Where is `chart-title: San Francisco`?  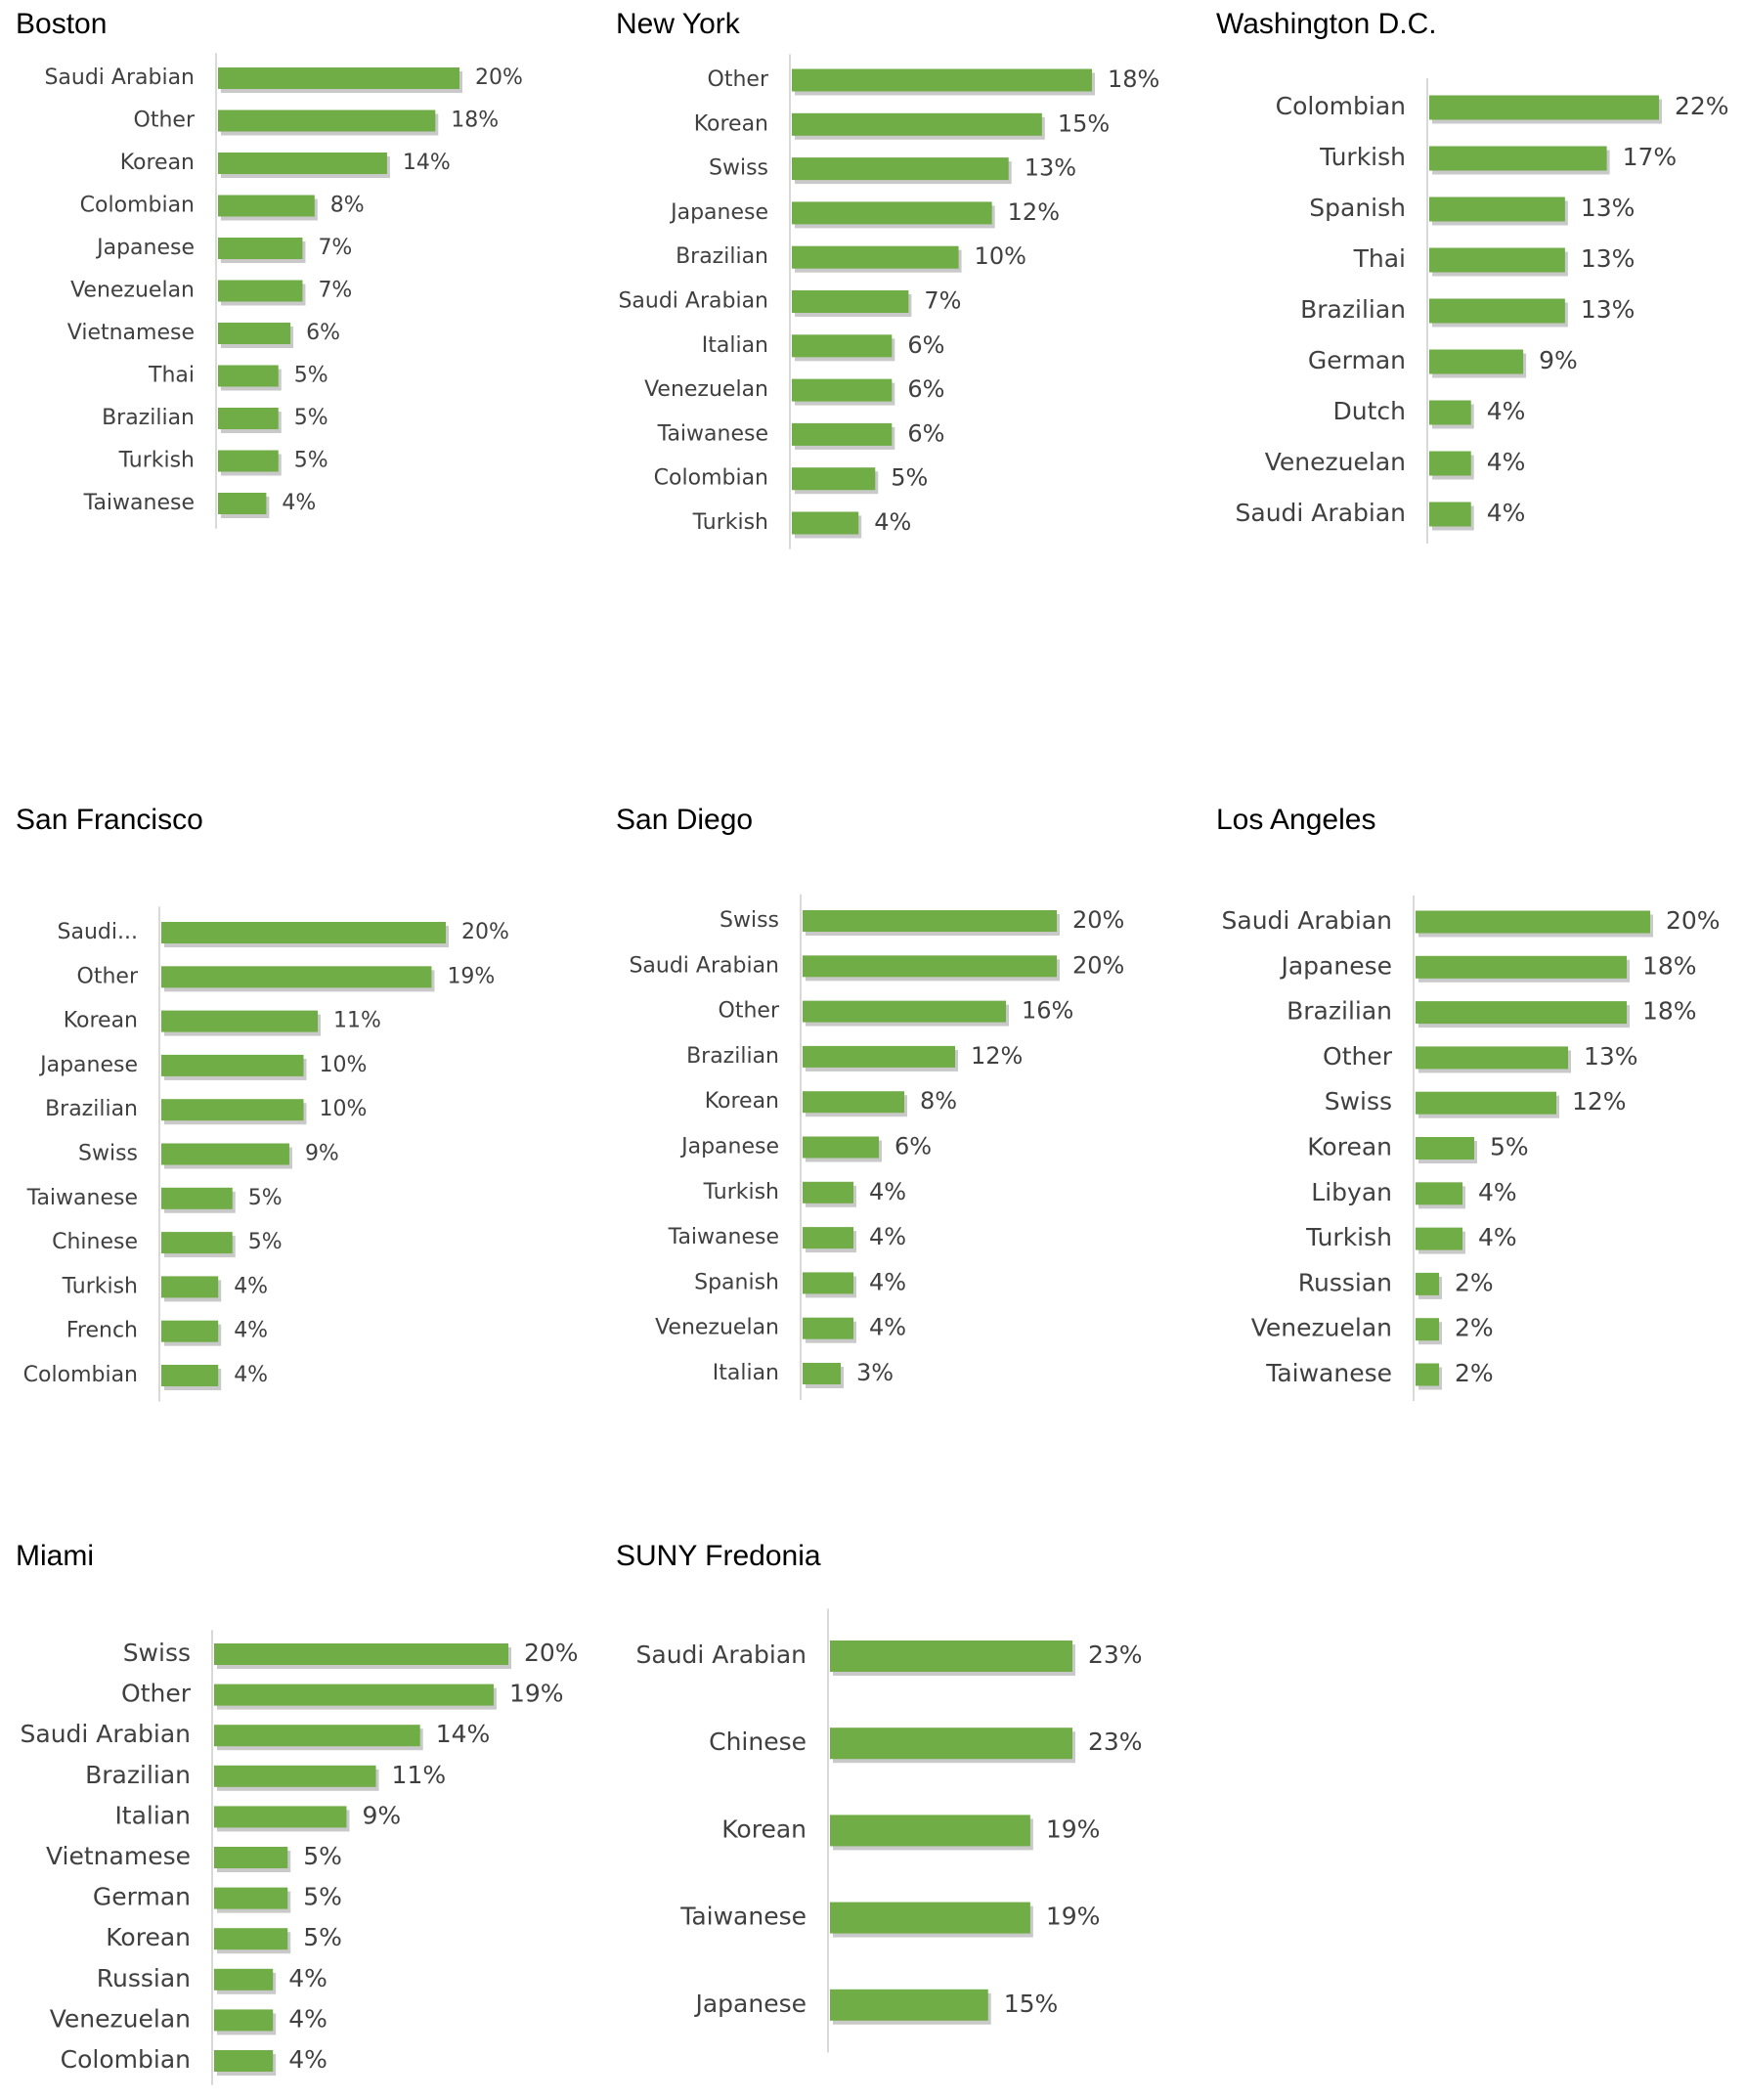 chart-title: San Francisco is located at coordinates (109, 820).